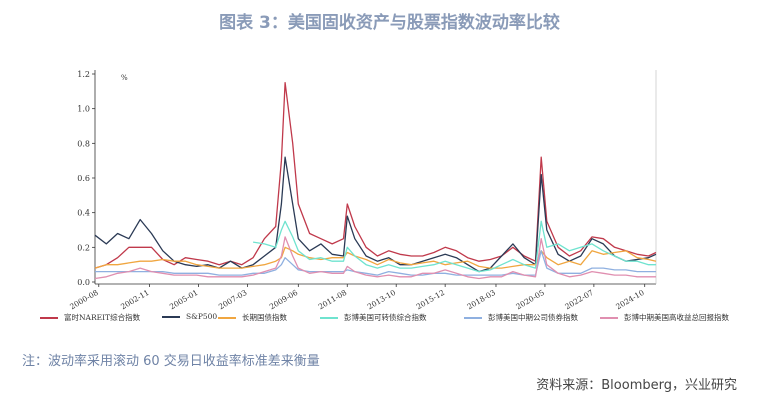  Describe the element at coordinates (83, 178) in the screenshot. I see `y-tick-label: 0.6` at that location.